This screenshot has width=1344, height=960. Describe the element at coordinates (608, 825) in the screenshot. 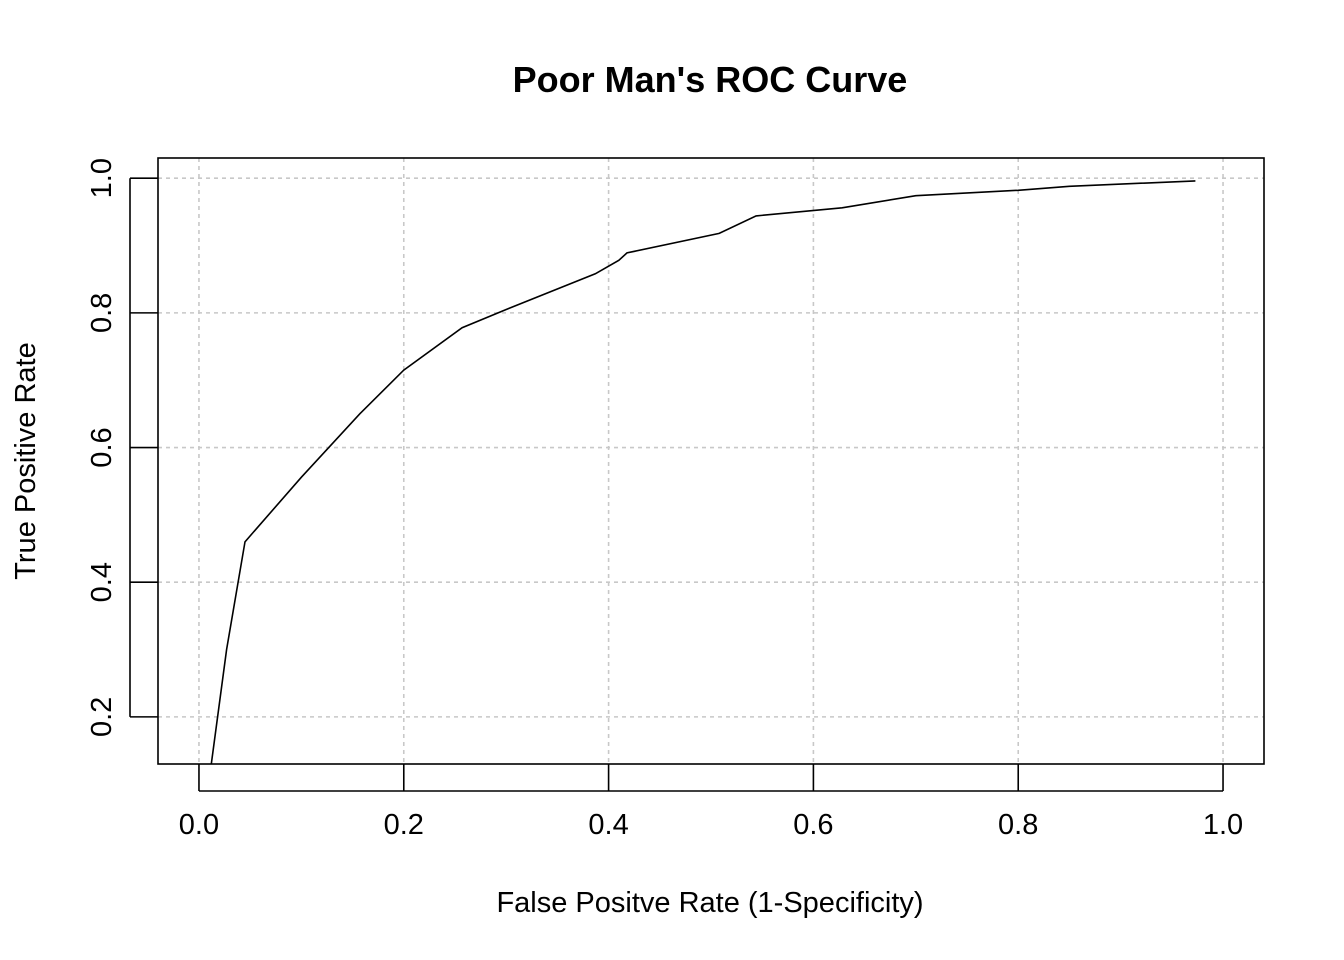

I see `x-tick-label-2: 0.4` at that location.